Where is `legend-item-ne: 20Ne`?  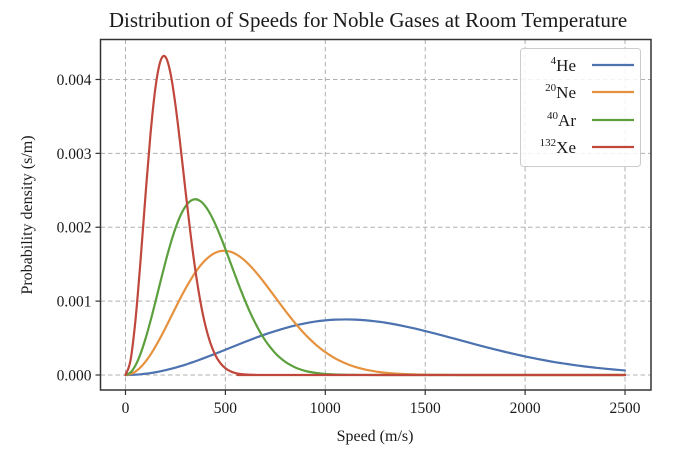
legend-item-ne: 20Ne is located at coordinates (589, 92).